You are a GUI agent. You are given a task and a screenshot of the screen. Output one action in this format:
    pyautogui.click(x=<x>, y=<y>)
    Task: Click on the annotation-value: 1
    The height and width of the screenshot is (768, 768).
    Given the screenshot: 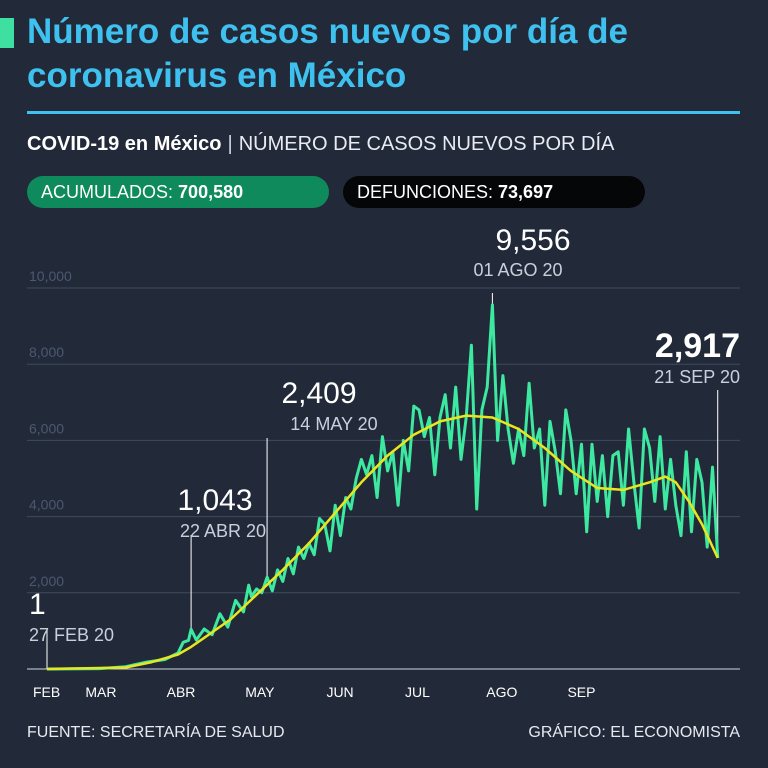 What is the action you would take?
    pyautogui.click(x=37, y=604)
    